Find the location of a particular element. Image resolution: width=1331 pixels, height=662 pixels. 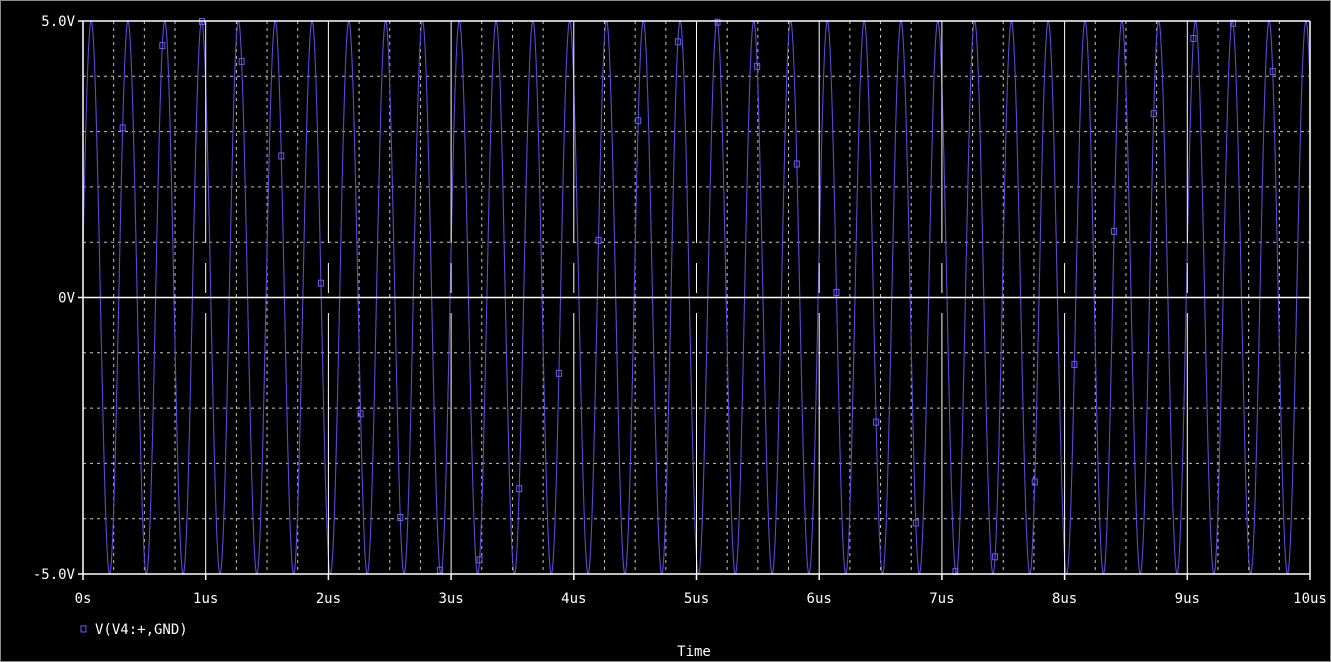

x-tick-label: 7us is located at coordinates (941, 599).